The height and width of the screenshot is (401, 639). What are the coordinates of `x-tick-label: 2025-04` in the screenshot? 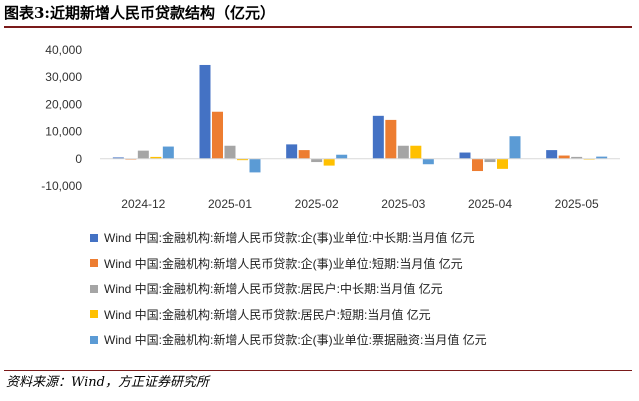 It's located at (490, 204).